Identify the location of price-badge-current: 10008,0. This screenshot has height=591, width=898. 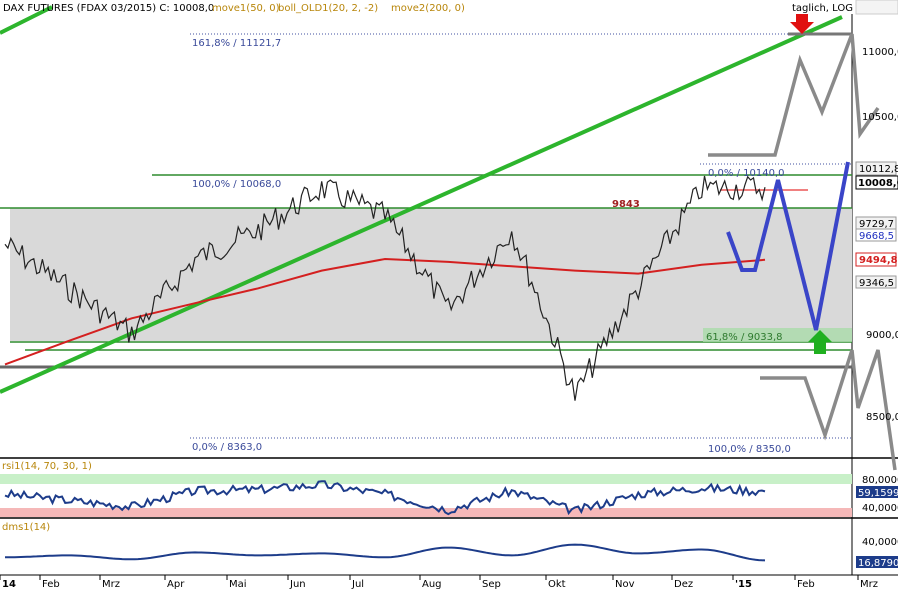
(876, 182).